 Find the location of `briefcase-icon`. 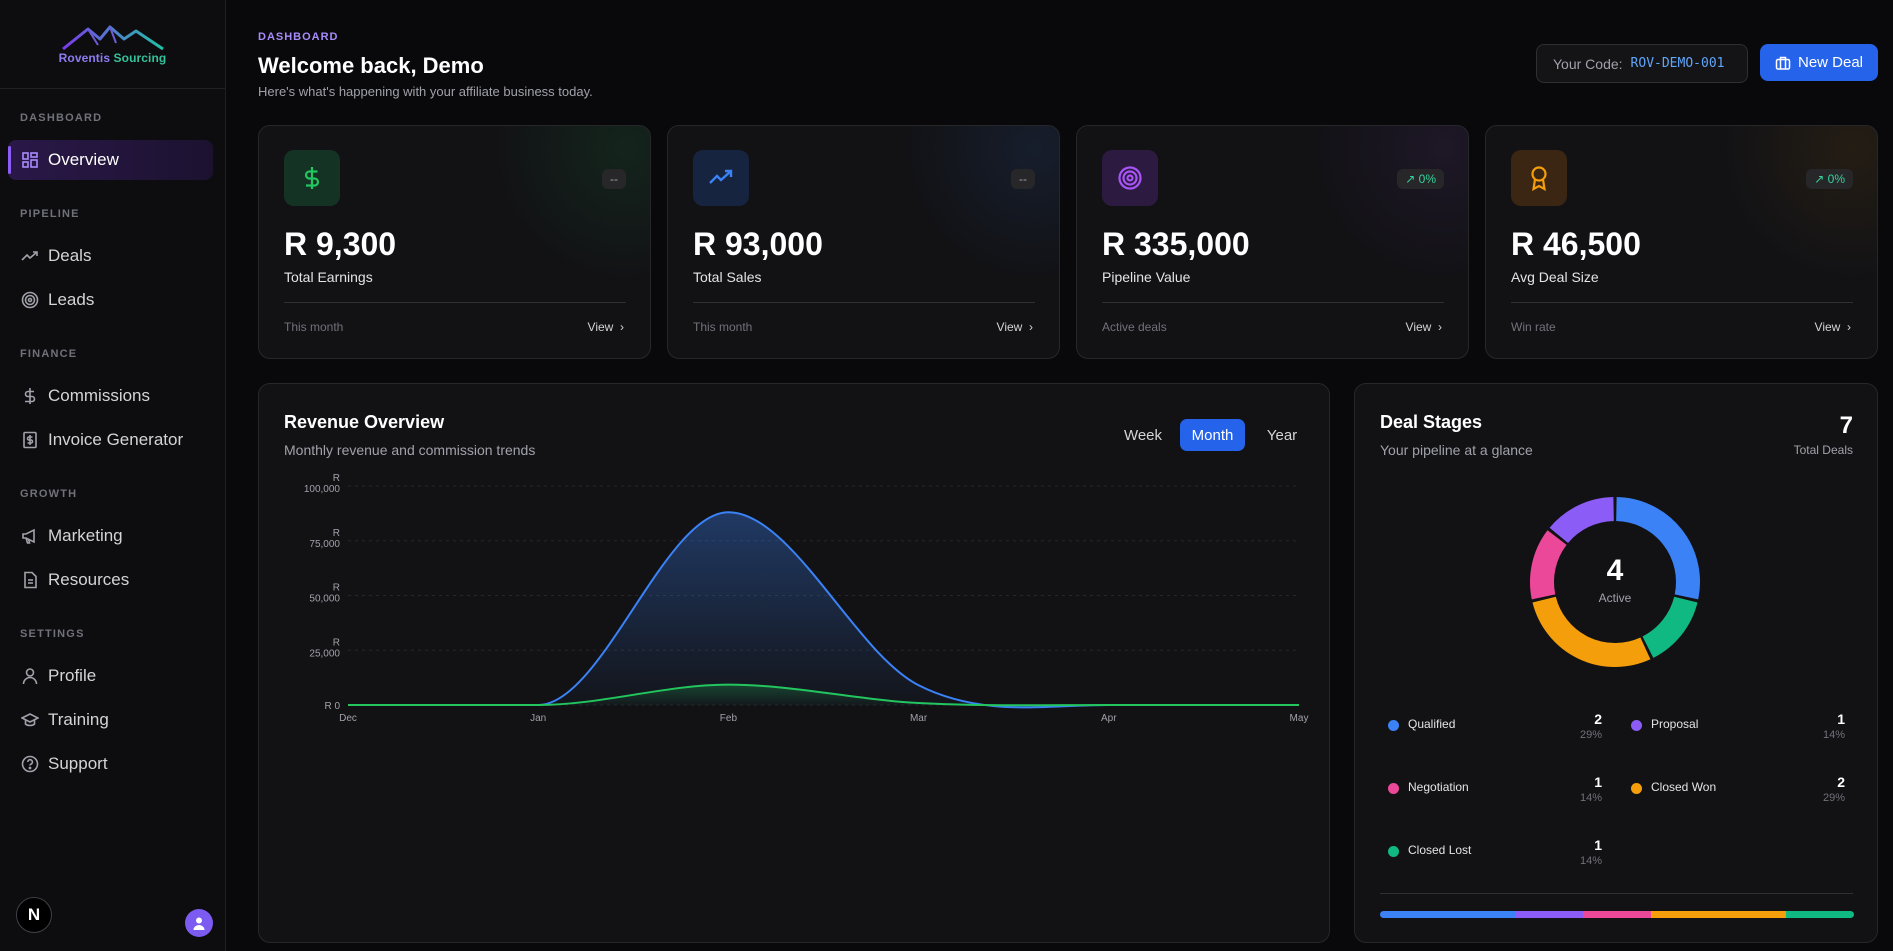

briefcase-icon is located at coordinates (1783, 63).